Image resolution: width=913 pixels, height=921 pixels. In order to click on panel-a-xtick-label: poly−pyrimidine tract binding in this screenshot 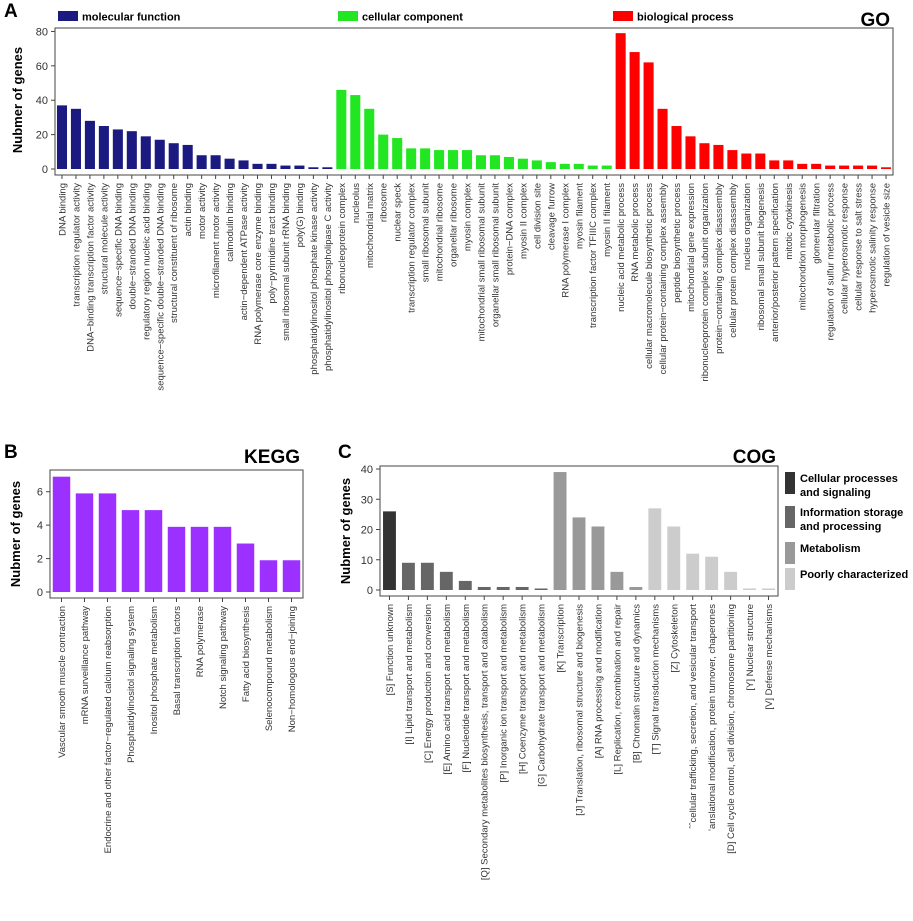, I will do `click(272, 243)`.